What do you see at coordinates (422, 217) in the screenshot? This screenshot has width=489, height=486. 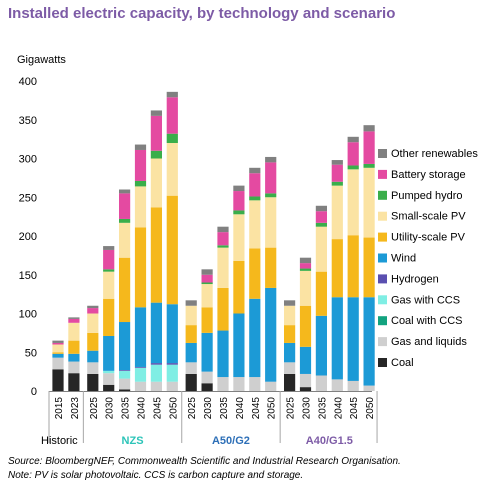 I see `legend-item: Small-scale PV` at bounding box center [422, 217].